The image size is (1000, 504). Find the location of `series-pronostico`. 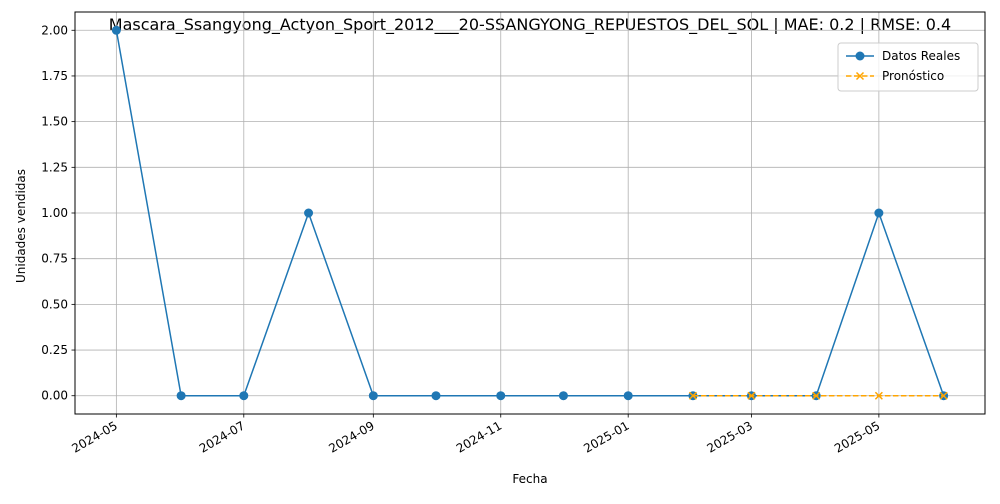

series-pronostico is located at coordinates (818, 395).